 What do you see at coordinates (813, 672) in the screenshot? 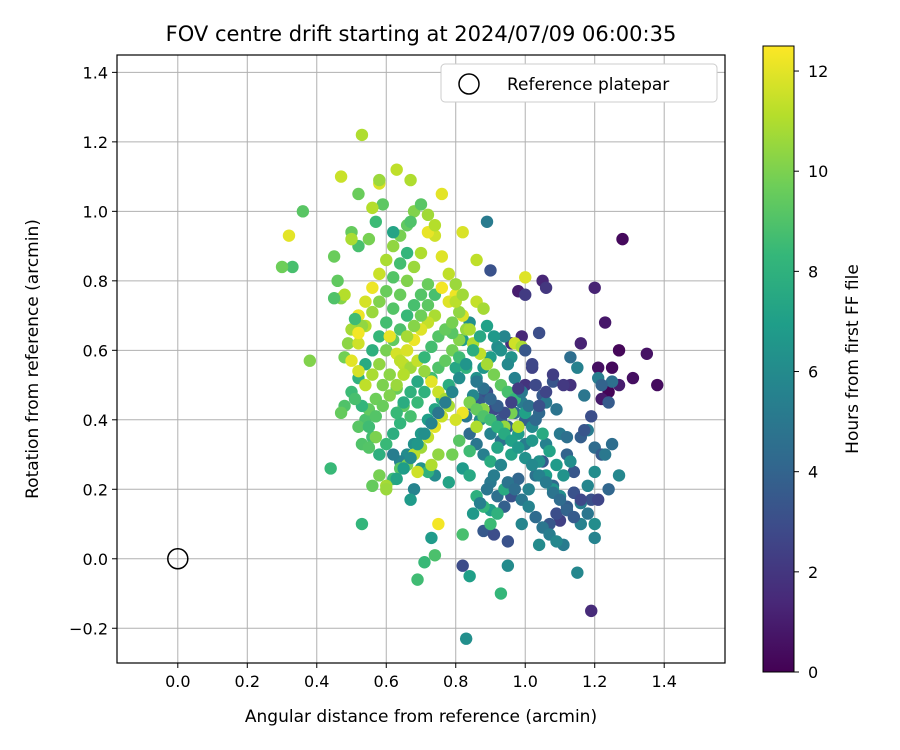
I see `colorbar-tick-label: 0` at bounding box center [813, 672].